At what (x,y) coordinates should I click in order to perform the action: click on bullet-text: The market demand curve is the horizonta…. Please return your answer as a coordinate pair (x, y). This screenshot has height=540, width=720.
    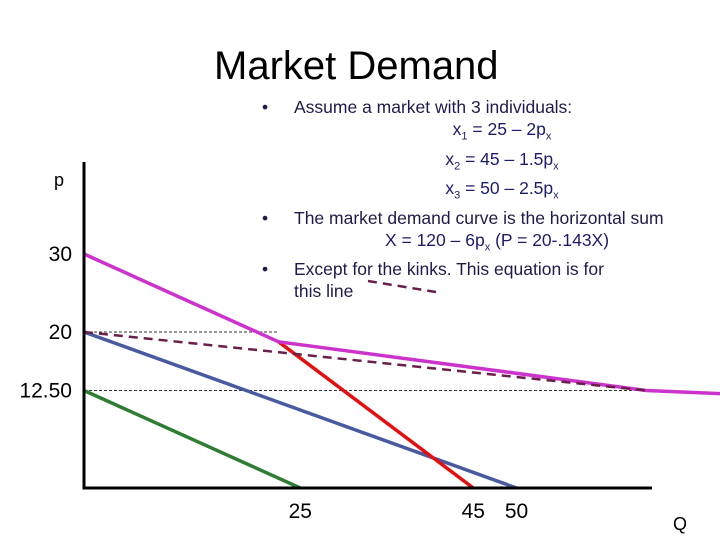
    Looking at the image, I should click on (479, 217).